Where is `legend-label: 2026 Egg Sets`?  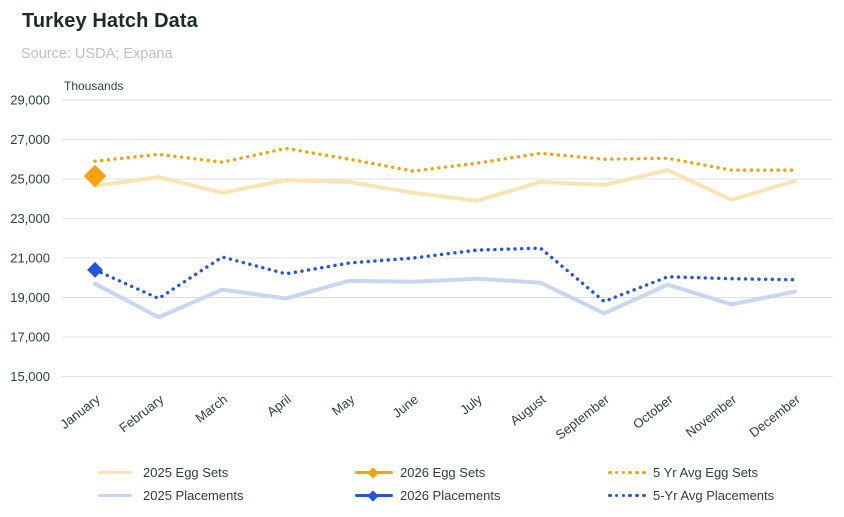 legend-label: 2026 Egg Sets is located at coordinates (443, 472).